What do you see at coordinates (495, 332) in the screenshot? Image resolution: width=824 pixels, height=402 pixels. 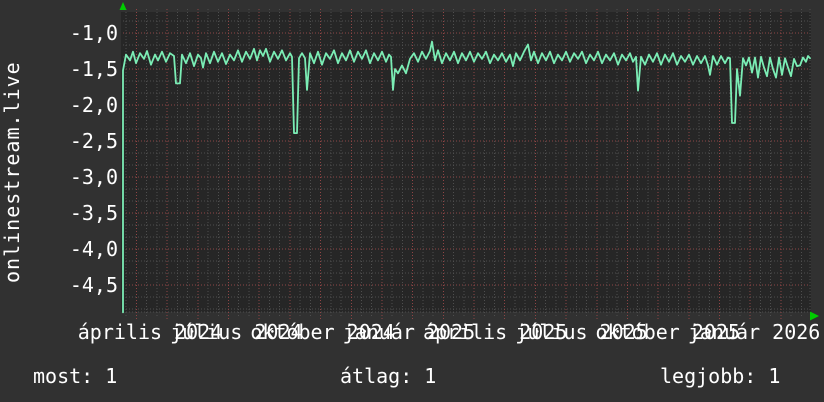 I see `x-axis-tick-label: április 2025` at bounding box center [495, 332].